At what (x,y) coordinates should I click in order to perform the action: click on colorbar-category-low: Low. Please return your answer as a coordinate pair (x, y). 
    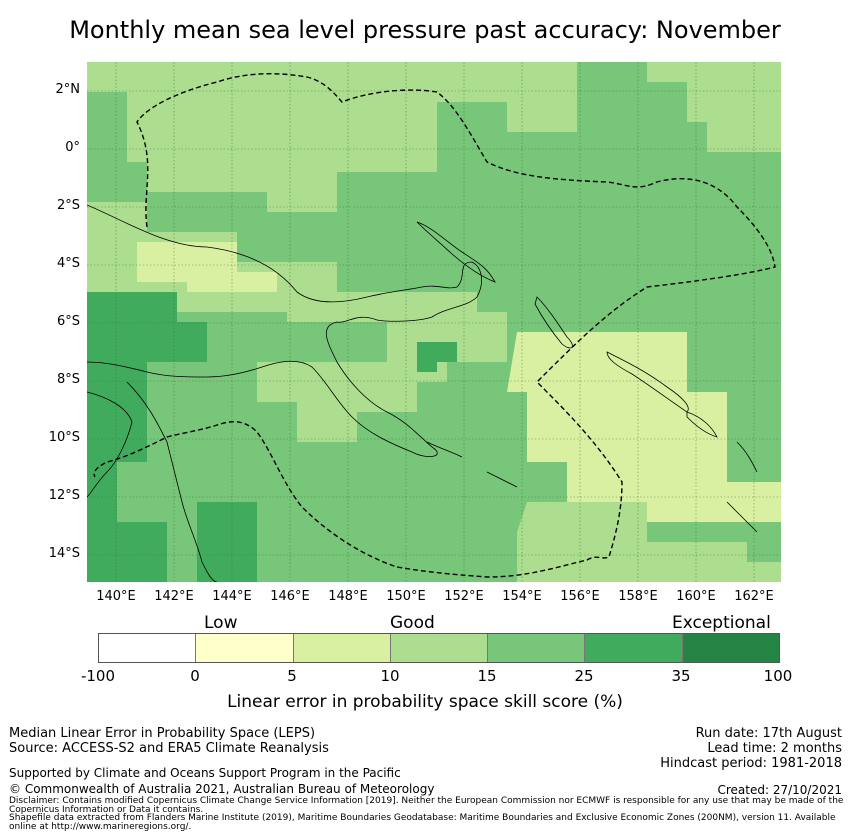
    Looking at the image, I should click on (221, 623).